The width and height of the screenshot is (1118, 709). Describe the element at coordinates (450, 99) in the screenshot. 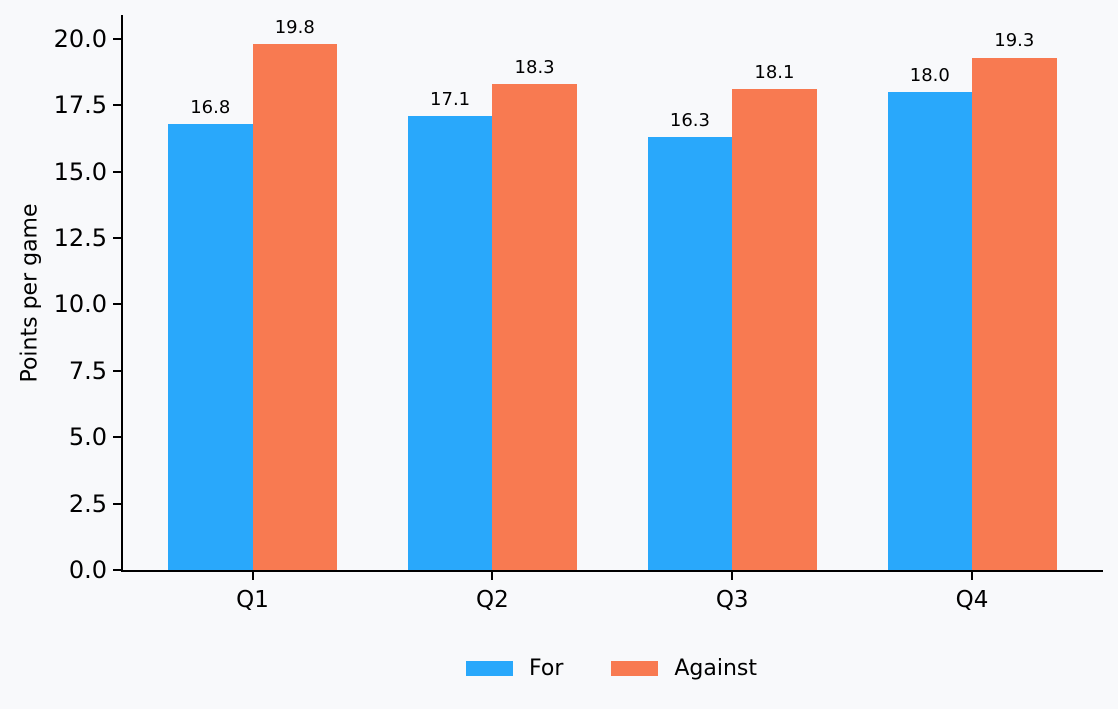

I see `bar-value-label: 17.1` at that location.